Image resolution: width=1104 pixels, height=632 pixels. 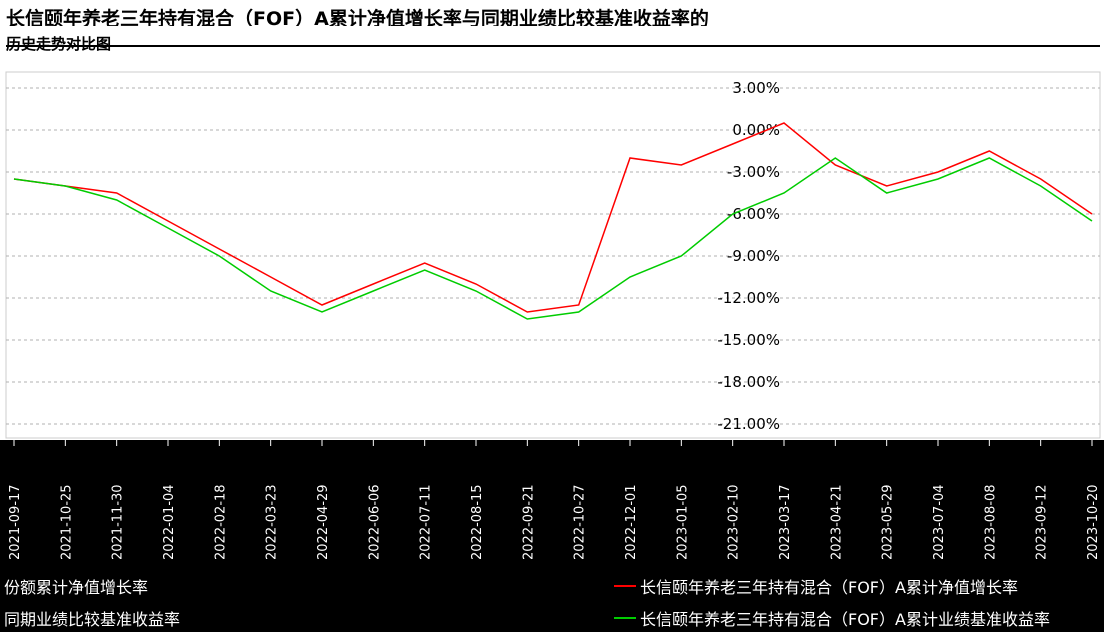 I want to click on x-tick-label: 2022-10-27, so click(x=580, y=522).